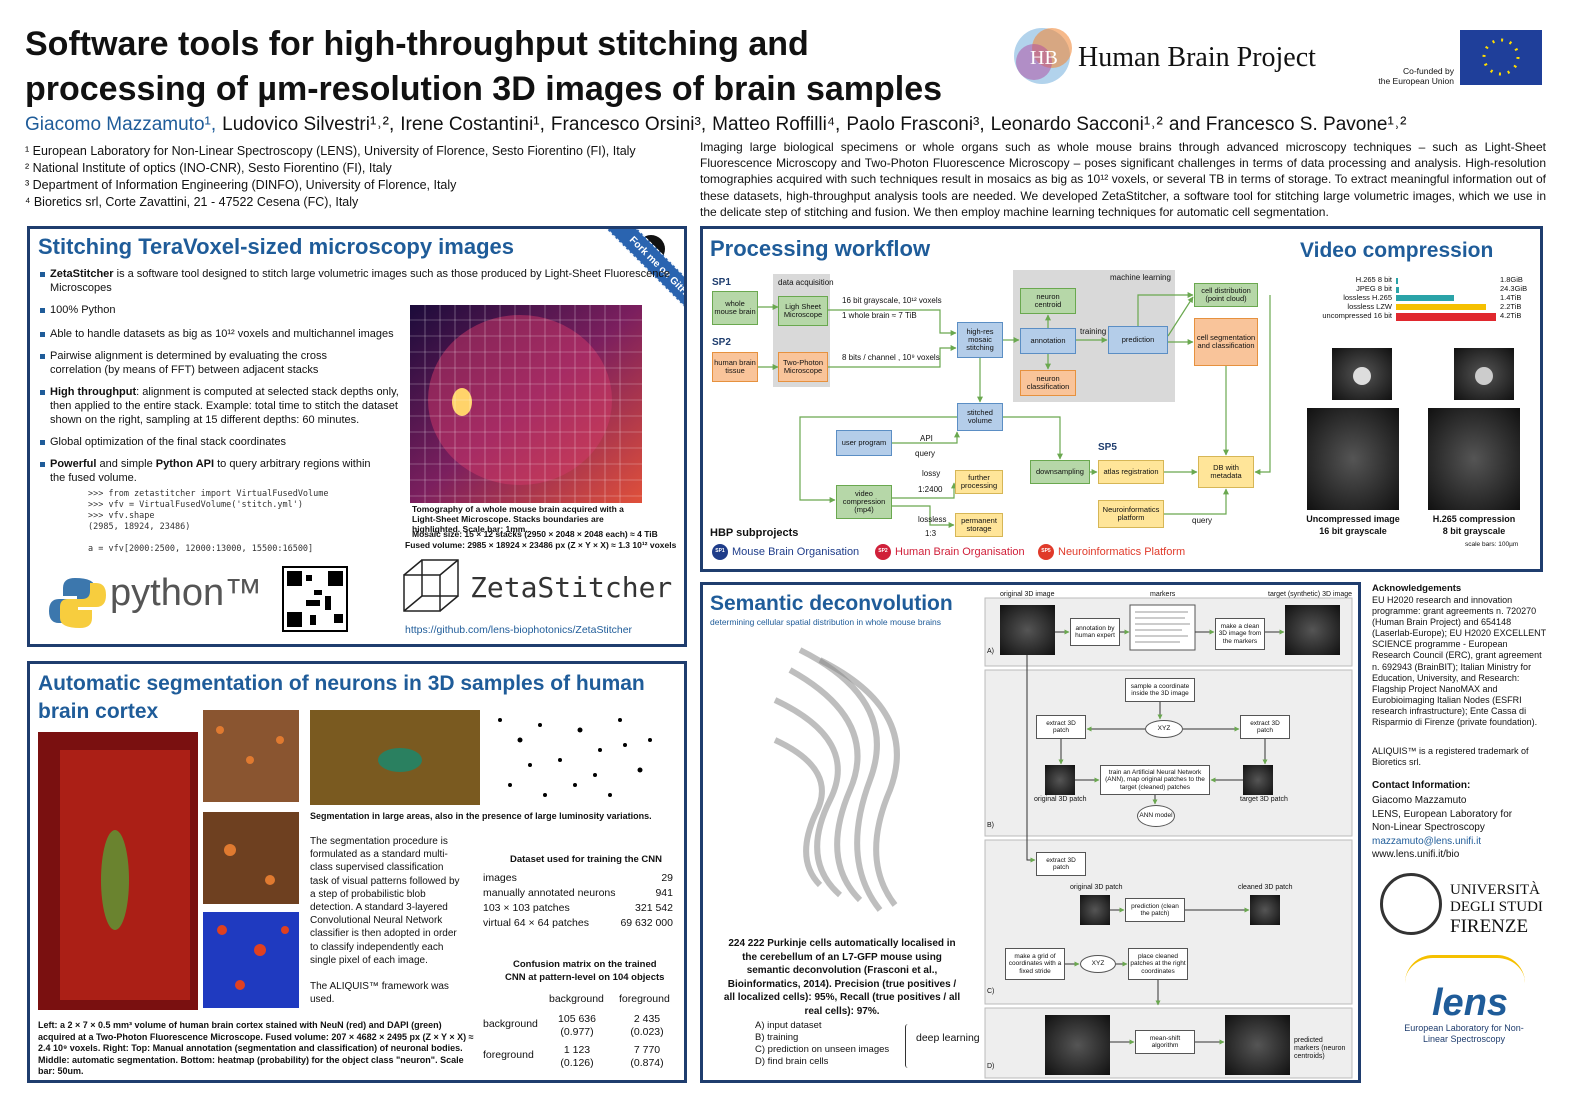 Image resolution: width=1570 pixels, height=1111 pixels. I want to click on zeta-cube, so click(431, 585).